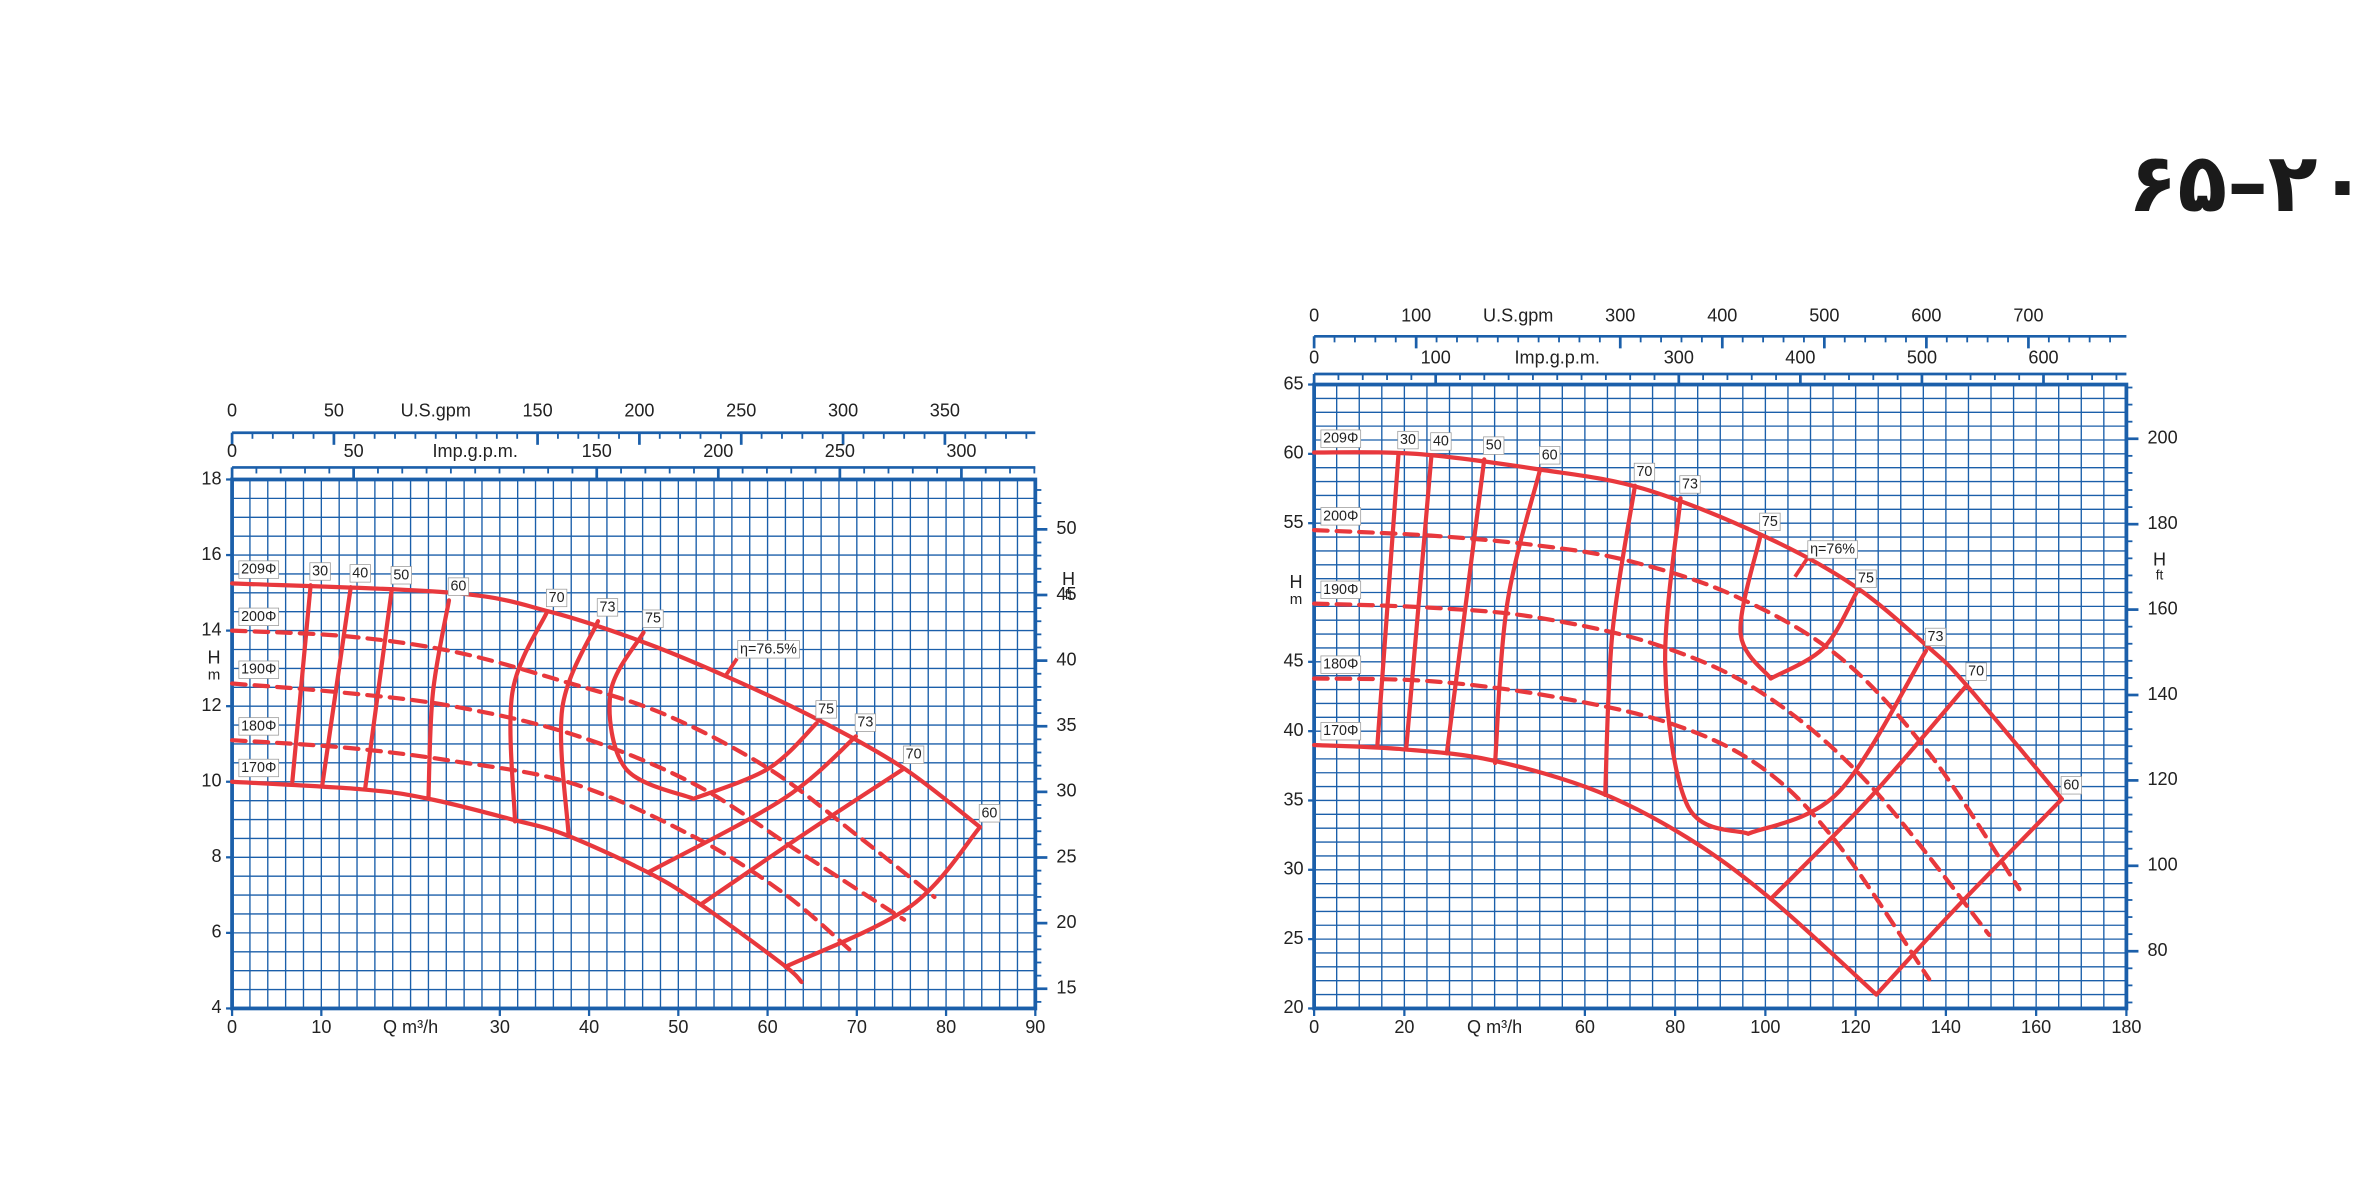 This screenshot has height=1182, width=2363. I want to click on y-tick-label: 40, so click(1293, 730).